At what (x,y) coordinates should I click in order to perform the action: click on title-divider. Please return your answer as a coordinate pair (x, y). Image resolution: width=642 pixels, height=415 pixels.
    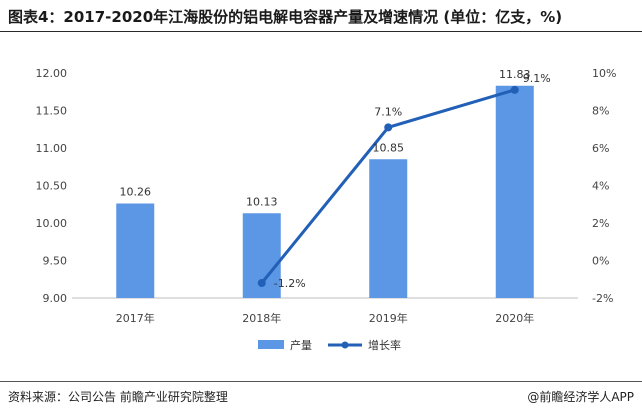
    Looking at the image, I should click on (321, 31).